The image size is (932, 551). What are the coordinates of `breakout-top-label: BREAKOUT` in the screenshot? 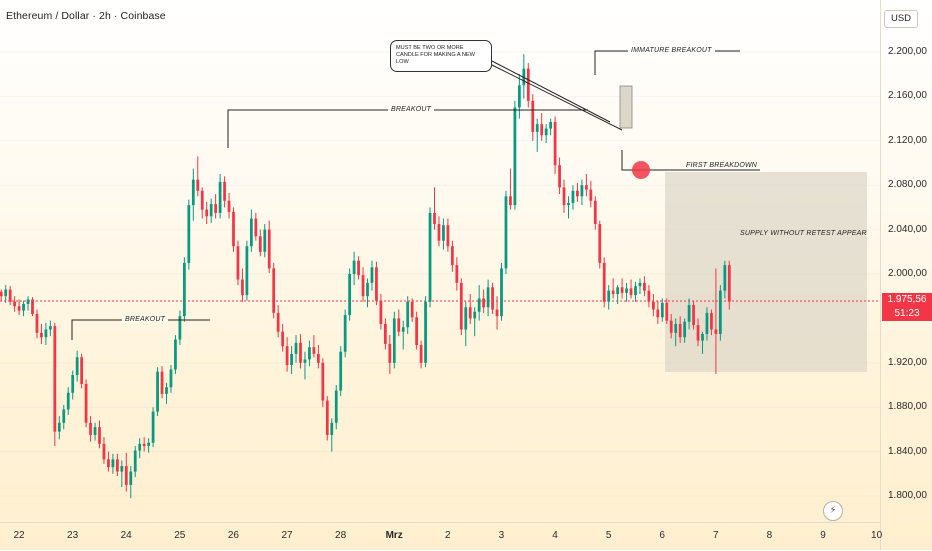 It's located at (411, 109).